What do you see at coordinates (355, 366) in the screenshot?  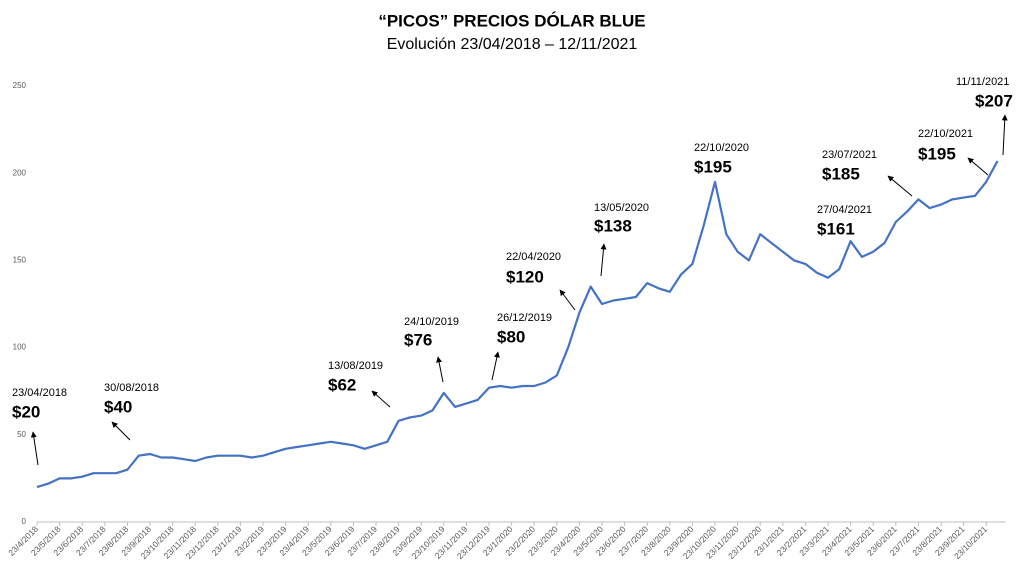 I see `annotation-date: 13/08/2019` at bounding box center [355, 366].